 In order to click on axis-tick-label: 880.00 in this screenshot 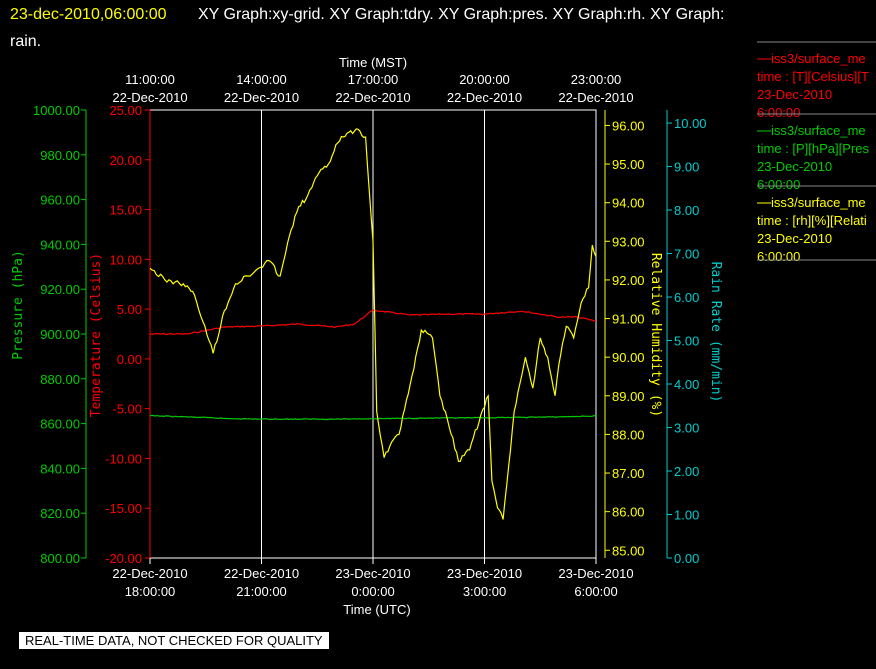, I will do `click(60, 379)`.